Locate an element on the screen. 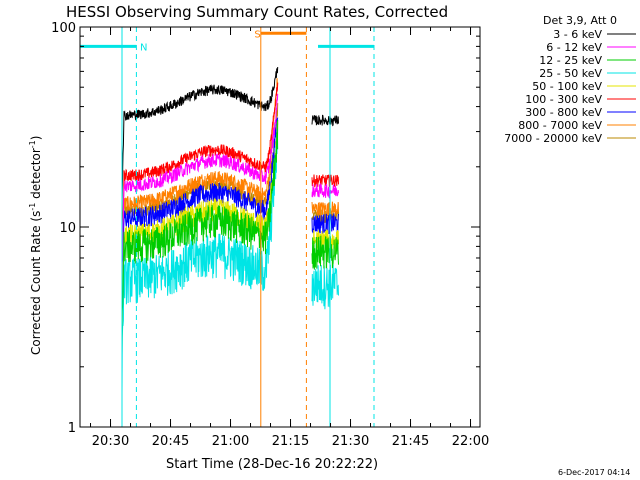 This screenshot has height=480, width=640. flag-label-s: S is located at coordinates (257, 34).